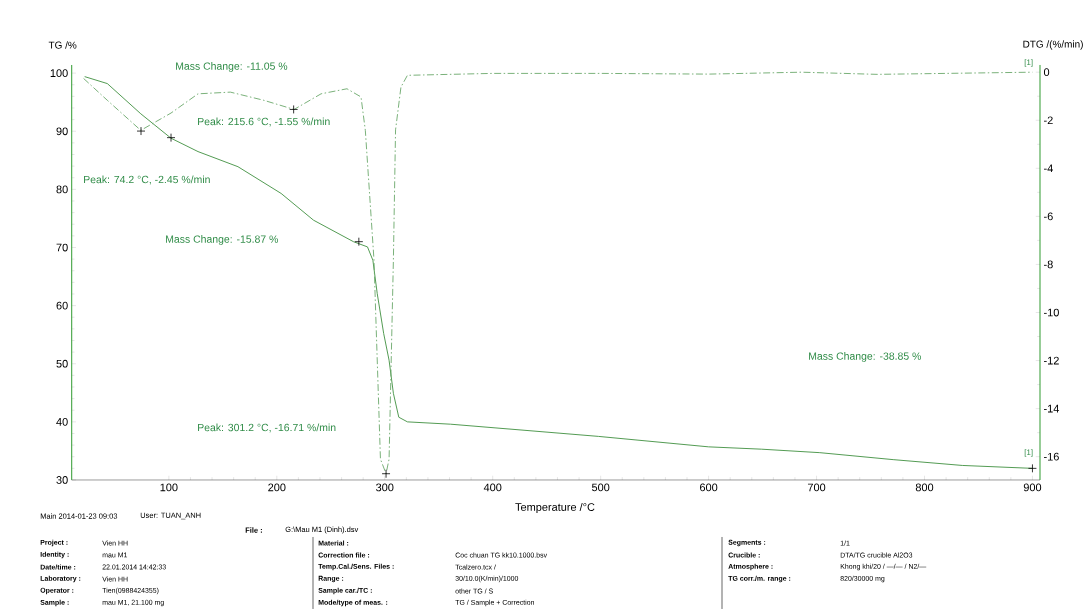 The height and width of the screenshot is (609, 1089). I want to click on y2-tick-label: -8, so click(1048, 264).